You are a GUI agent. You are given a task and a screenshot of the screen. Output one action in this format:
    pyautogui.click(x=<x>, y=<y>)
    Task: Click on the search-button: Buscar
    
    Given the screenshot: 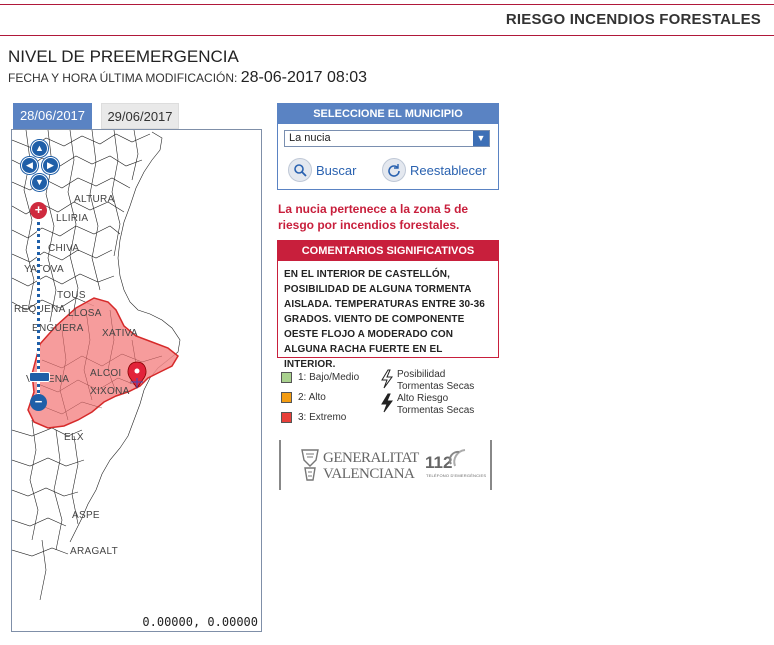 What is the action you would take?
    pyautogui.click(x=322, y=170)
    